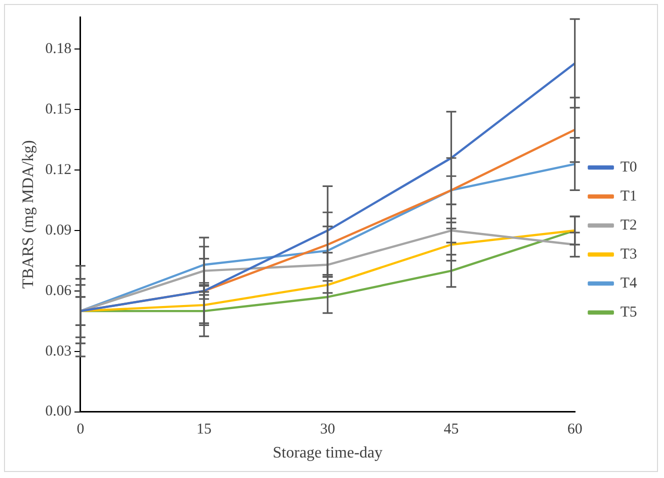  What do you see at coordinates (204, 430) in the screenshot?
I see `x-tick-label: 15` at bounding box center [204, 430].